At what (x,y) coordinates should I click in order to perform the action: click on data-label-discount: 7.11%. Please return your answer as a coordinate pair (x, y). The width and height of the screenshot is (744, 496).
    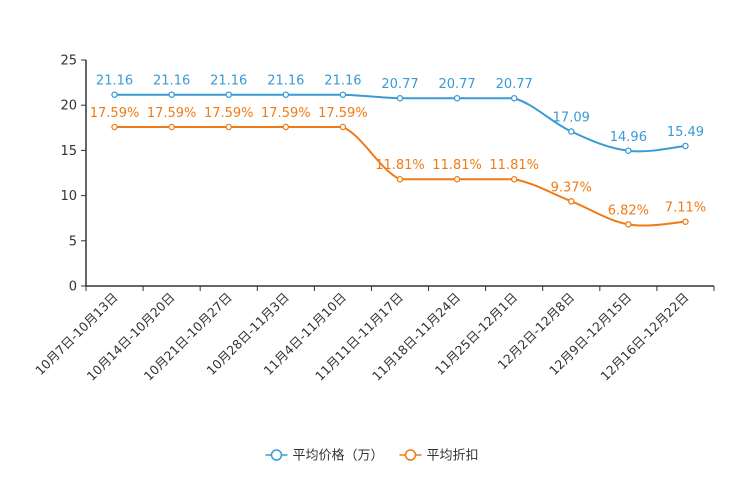
    Looking at the image, I should click on (685, 208).